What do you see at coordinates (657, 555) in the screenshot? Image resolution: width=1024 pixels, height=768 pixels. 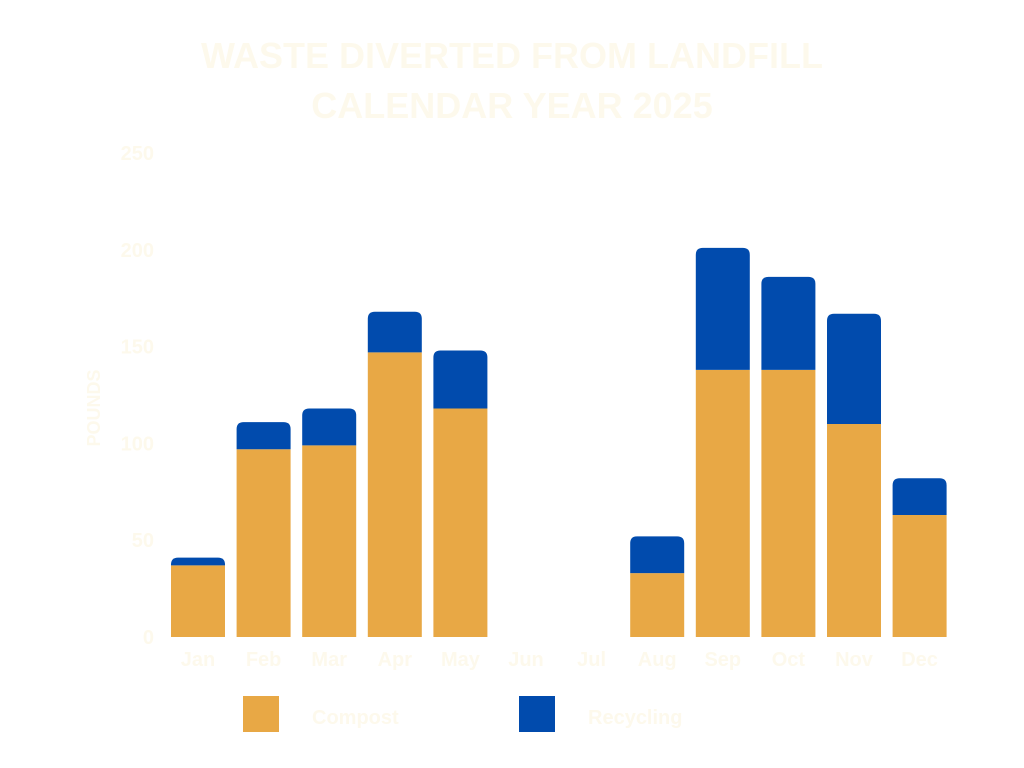 I see `bar-recycling-aug` at bounding box center [657, 555].